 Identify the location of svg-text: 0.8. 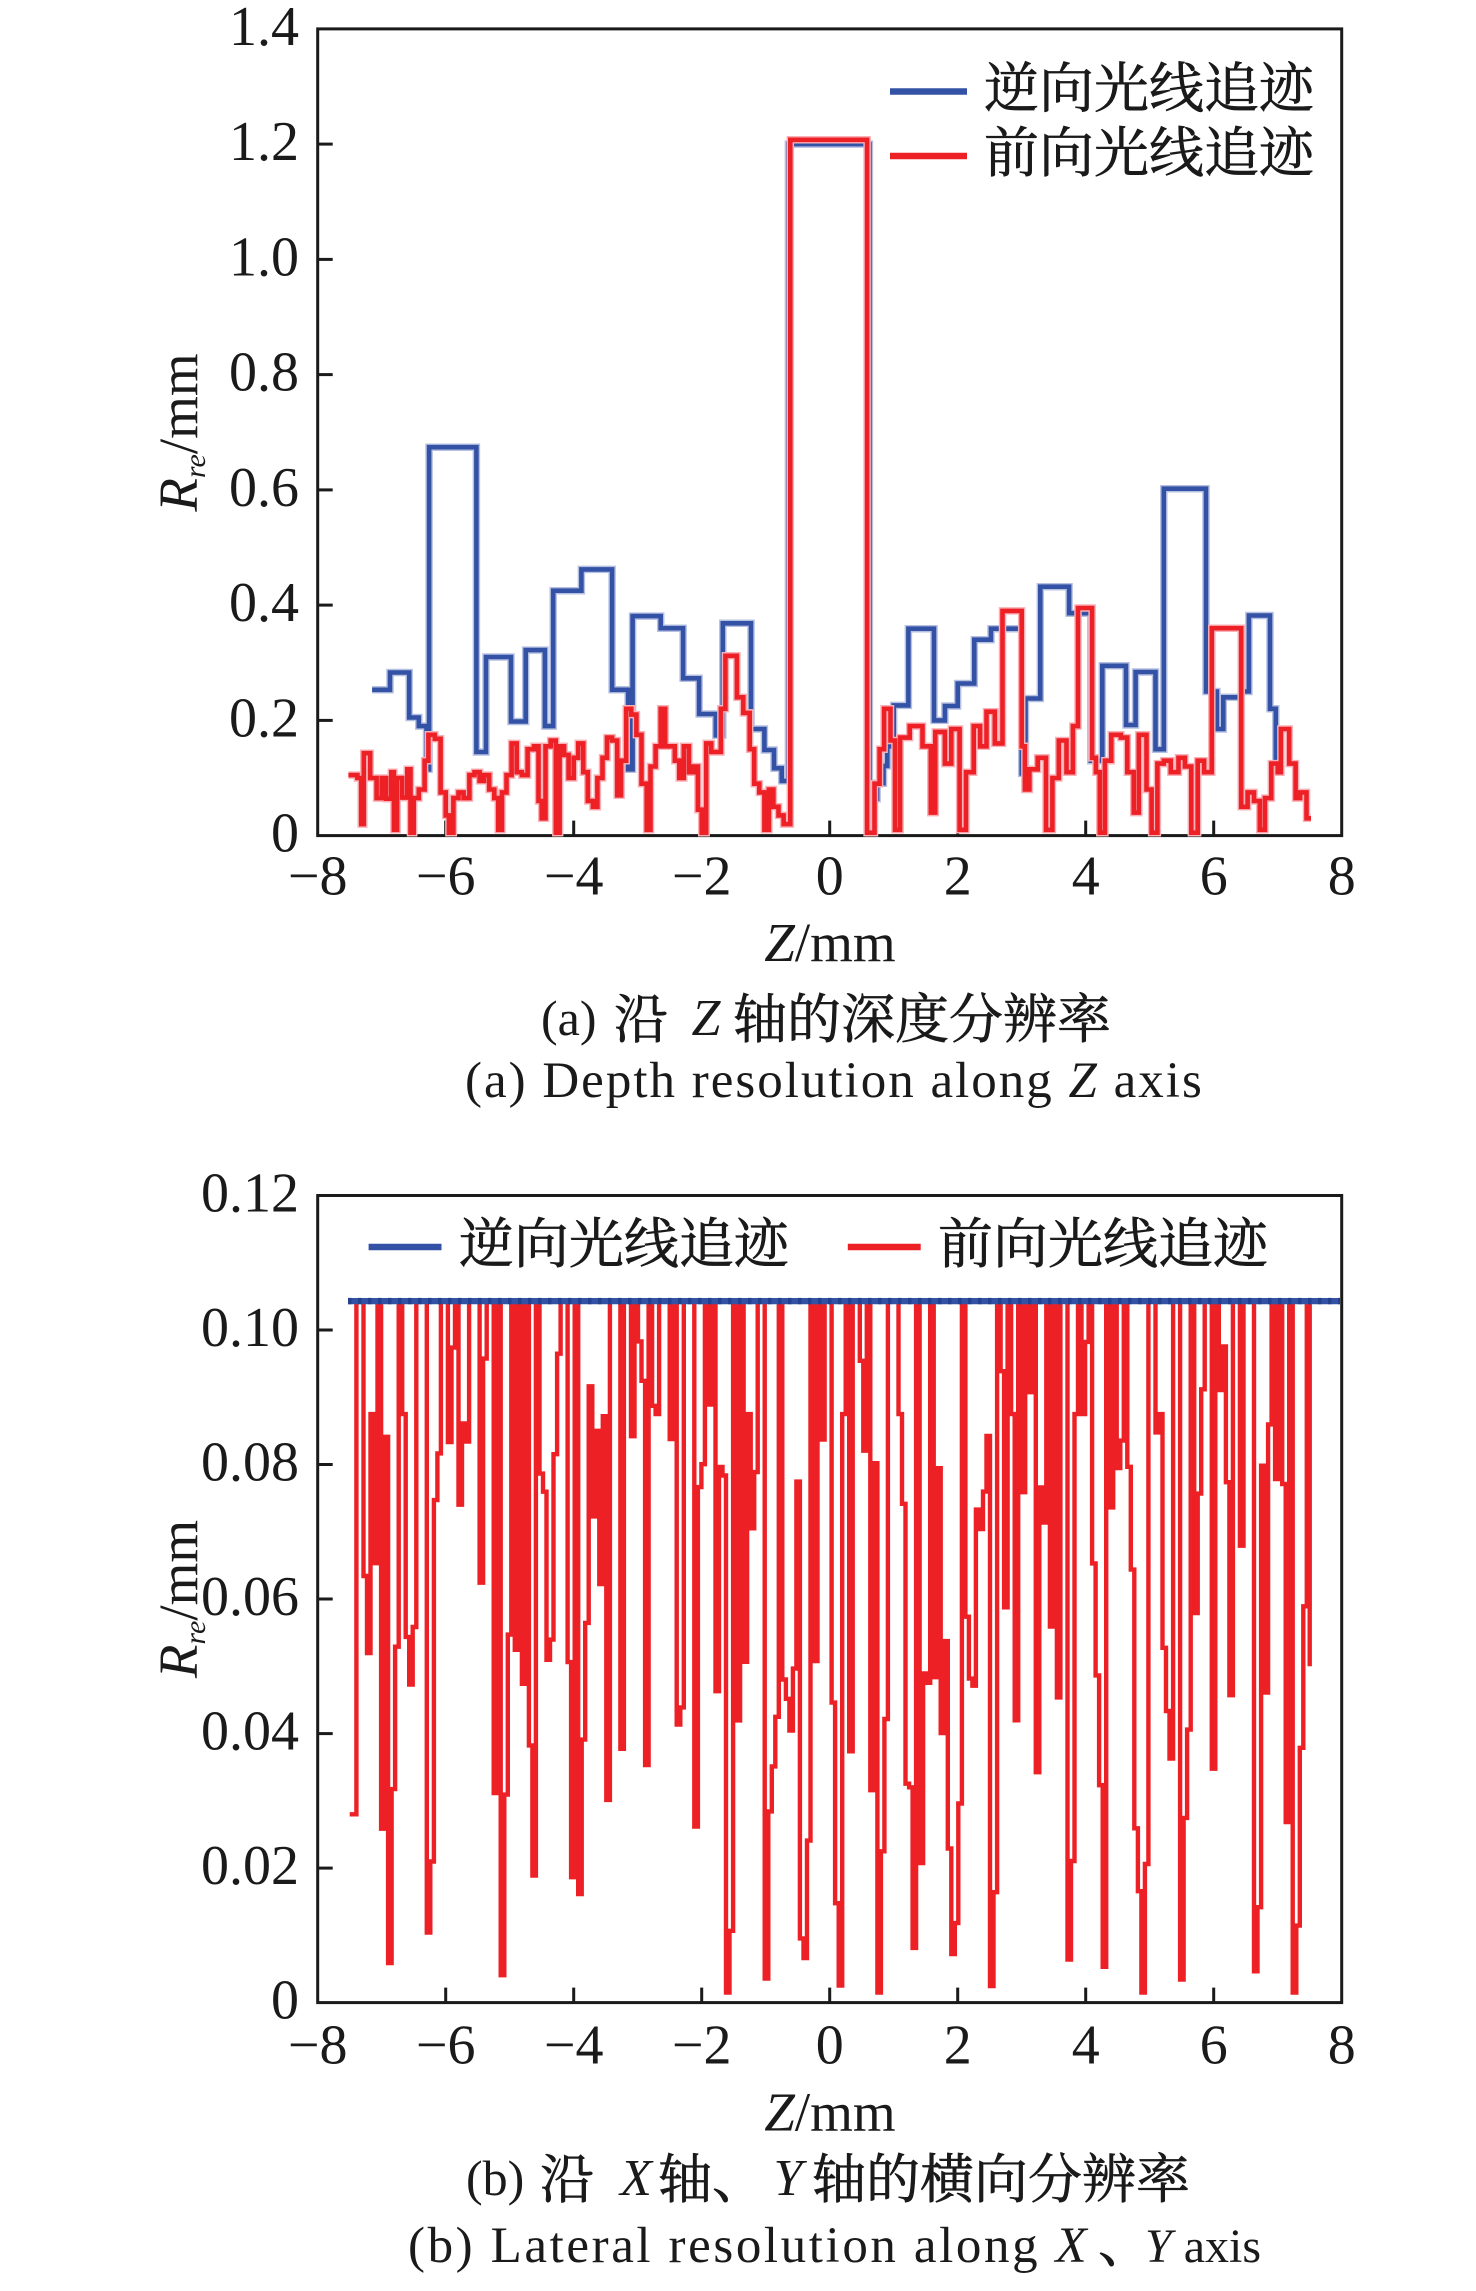
(264, 373).